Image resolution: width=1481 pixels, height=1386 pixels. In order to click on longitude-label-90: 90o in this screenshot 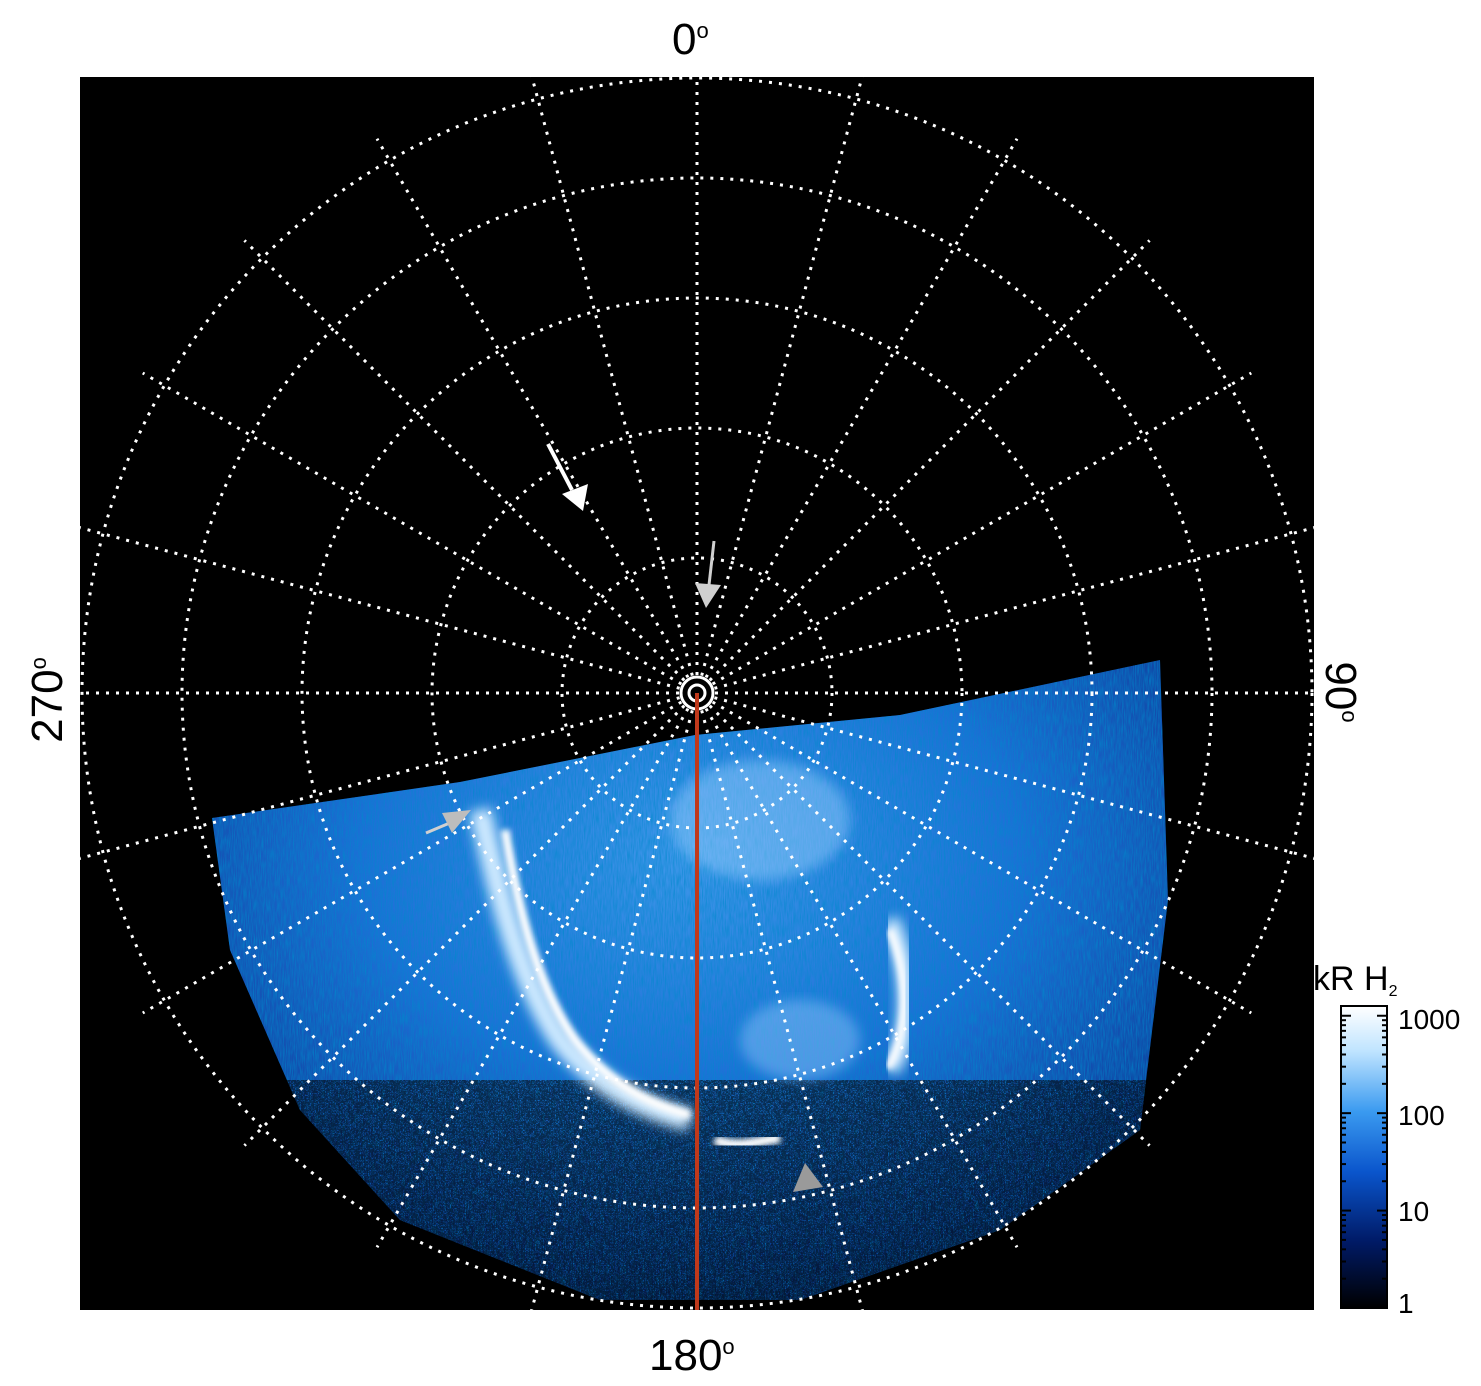, I will do `click(1340, 692)`.